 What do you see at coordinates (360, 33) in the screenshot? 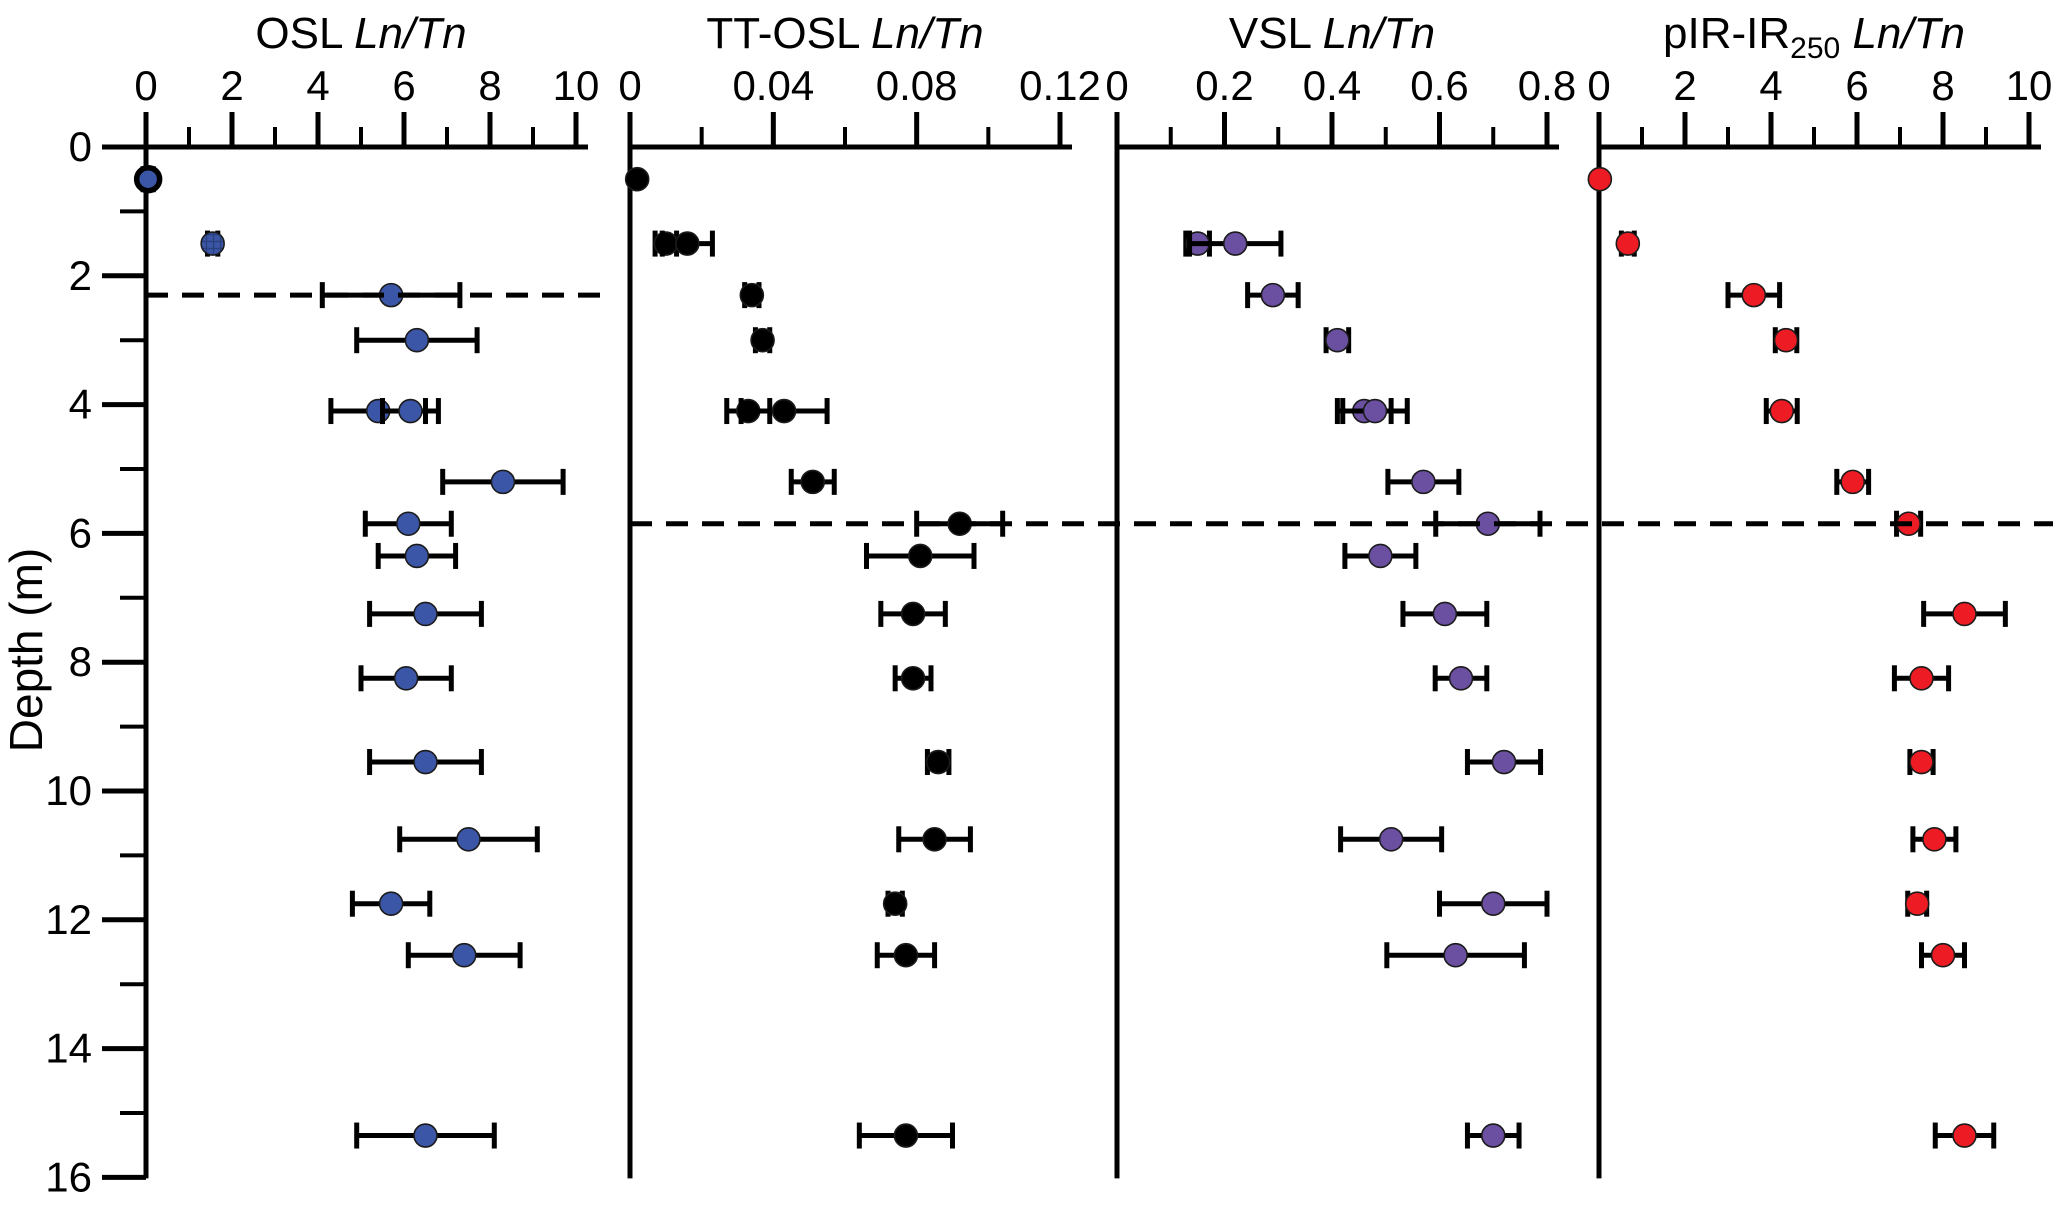
I see `panel-title-osl: OSL Ln/Tn` at bounding box center [360, 33].